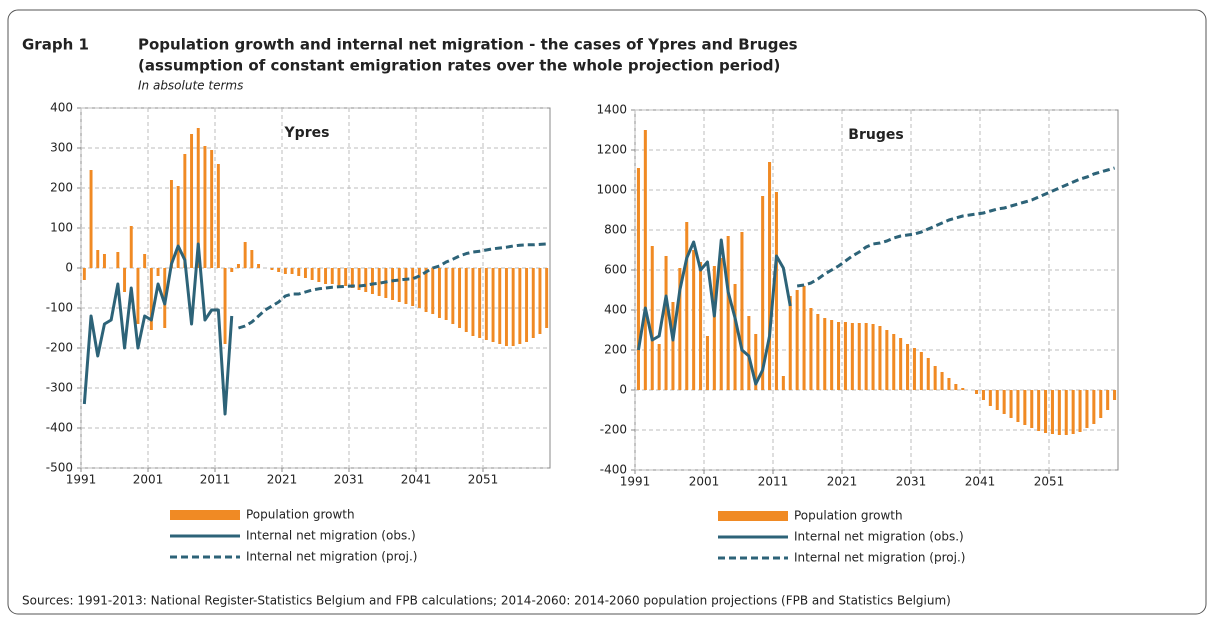  I want to click on legend-label: Population growth, so click(848, 516).